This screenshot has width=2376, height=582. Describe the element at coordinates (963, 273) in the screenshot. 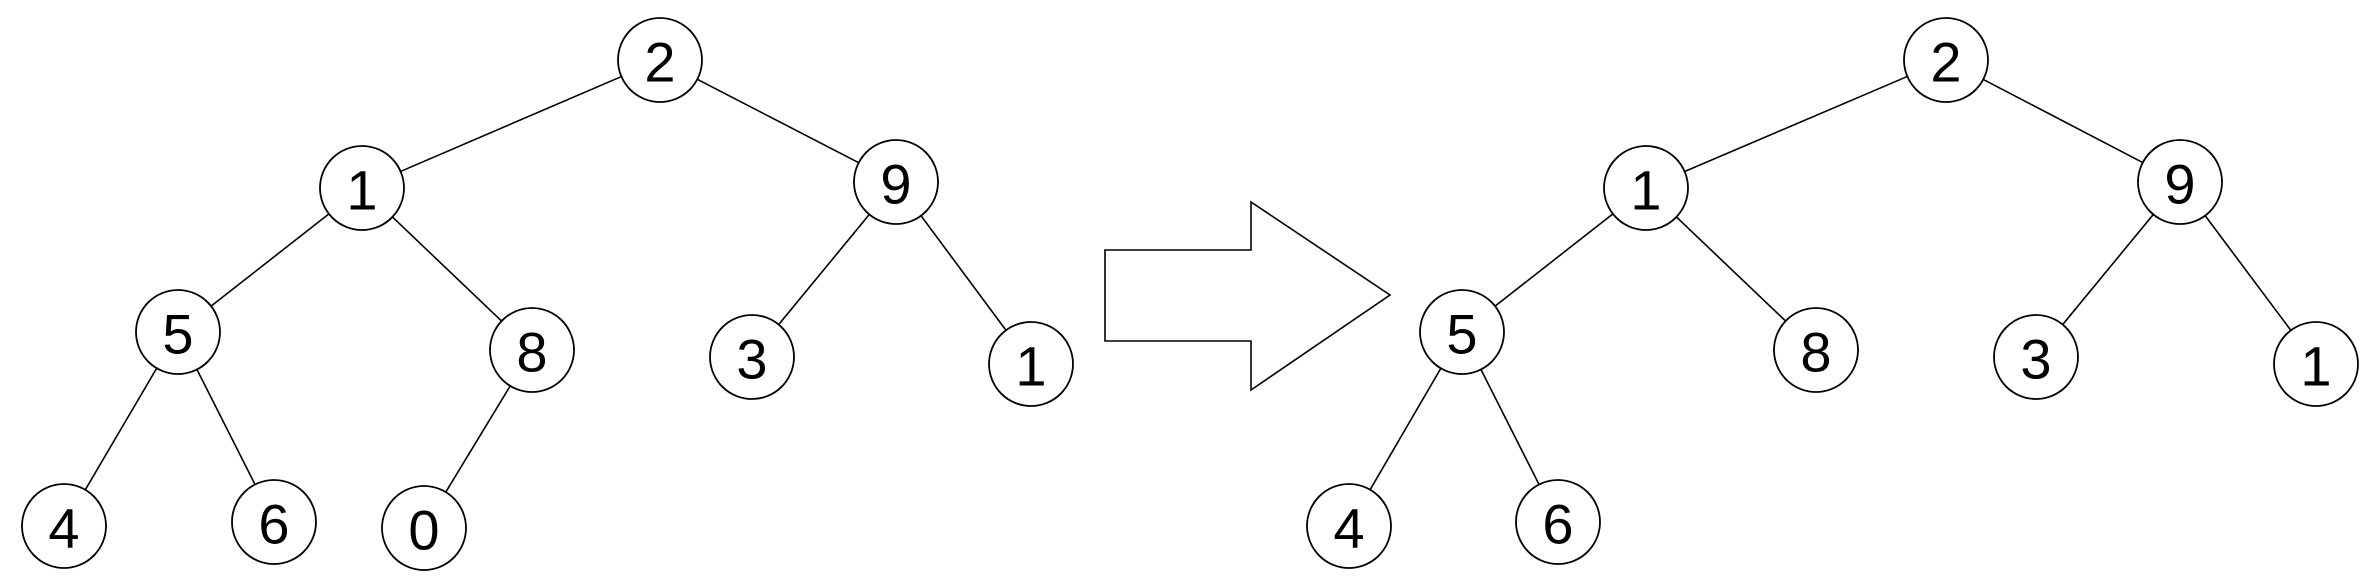

I see `tree-edge-before-c-g` at that location.